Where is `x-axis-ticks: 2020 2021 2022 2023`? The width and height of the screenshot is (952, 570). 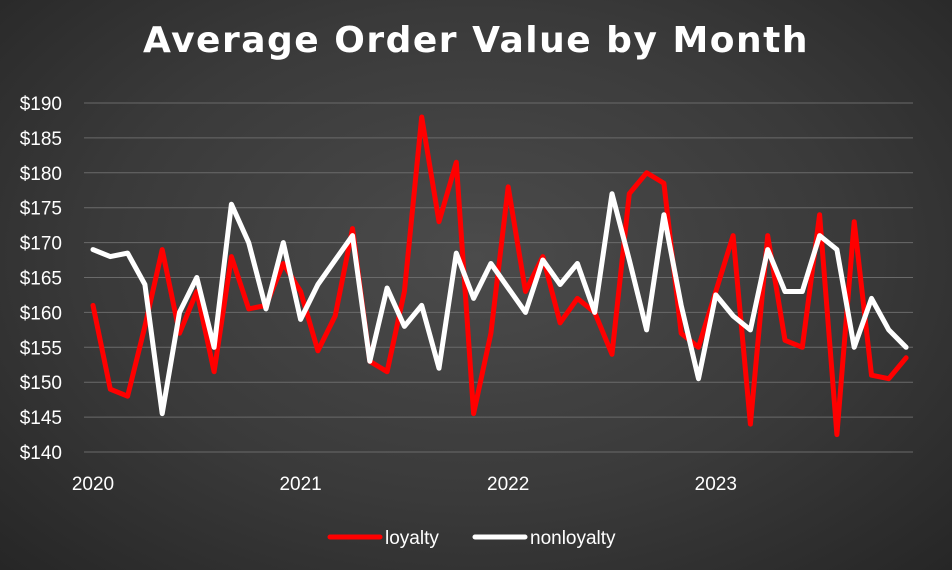
x-axis-ticks: 2020 2021 2022 2023 is located at coordinates (404, 484).